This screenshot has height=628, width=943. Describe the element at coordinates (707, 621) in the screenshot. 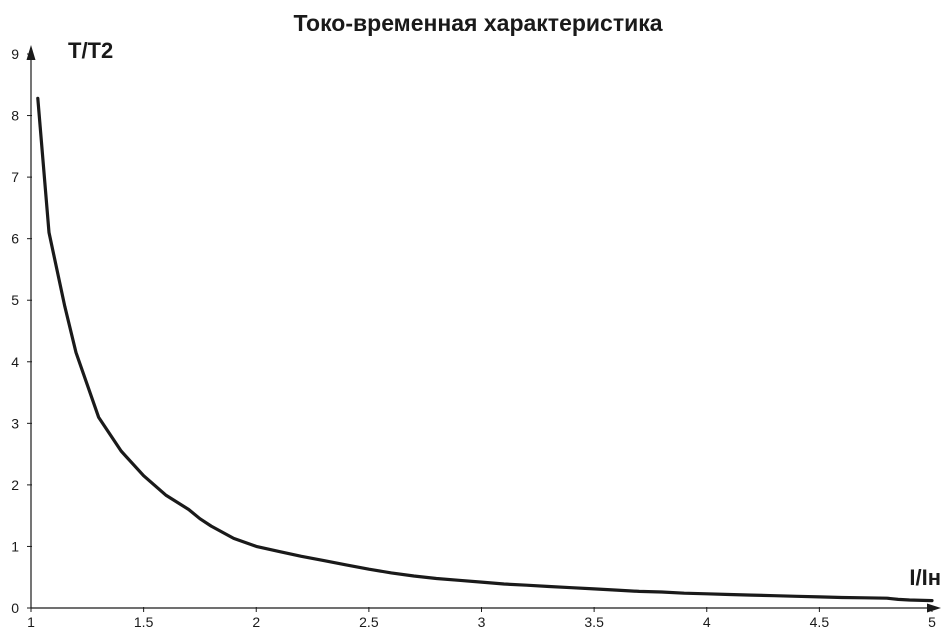

I see `x-tick-label: 4` at that location.